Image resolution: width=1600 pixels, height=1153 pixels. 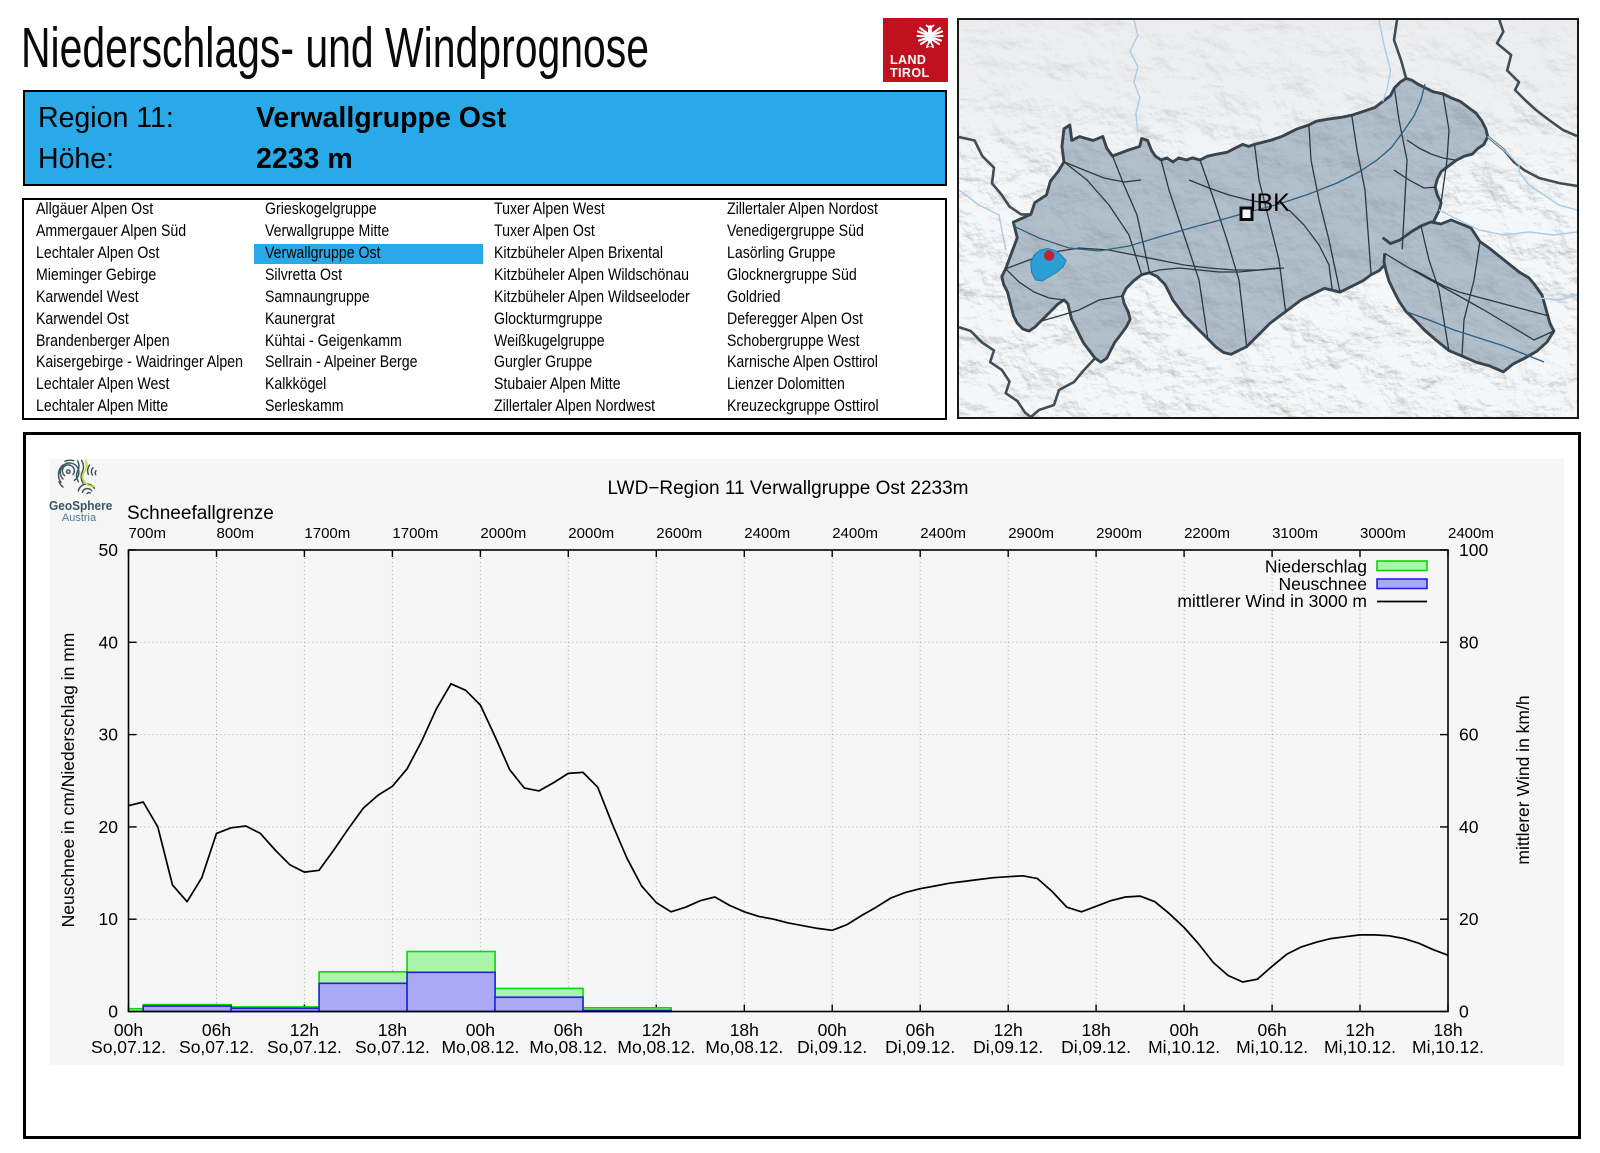 I want to click on svg-text: 50, so click(x=109, y=550).